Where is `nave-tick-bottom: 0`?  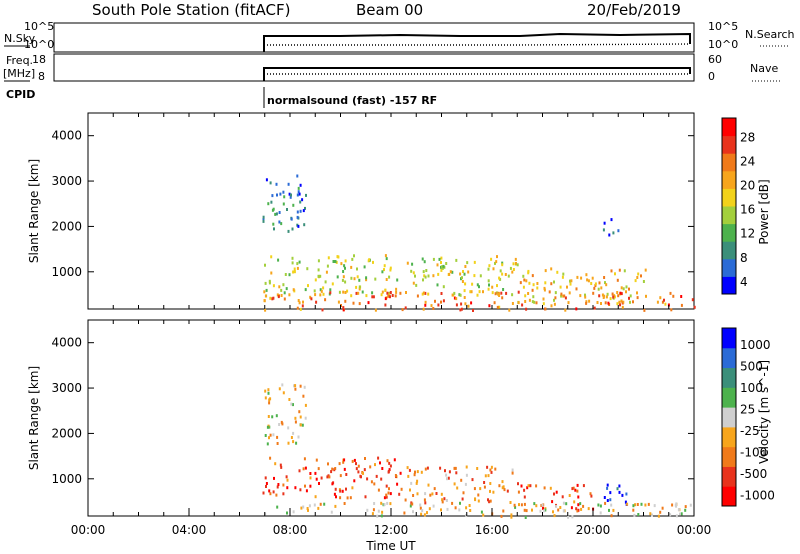
nave-tick-bottom: 0 is located at coordinates (711, 76).